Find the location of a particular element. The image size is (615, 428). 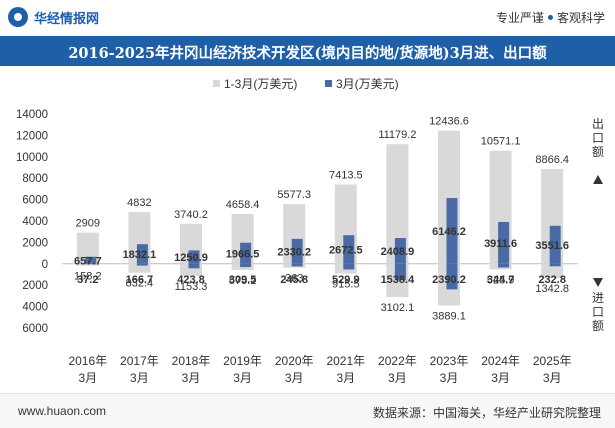

label-import-cumulative: 158.2 is located at coordinates (88, 276).